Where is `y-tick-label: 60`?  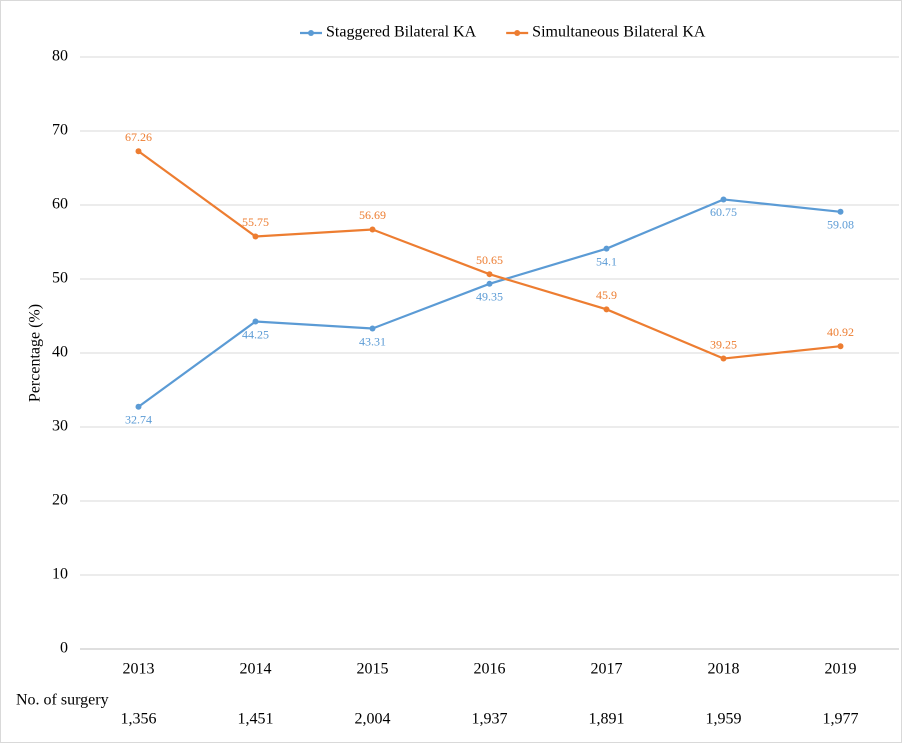 y-tick-label: 60 is located at coordinates (60, 204).